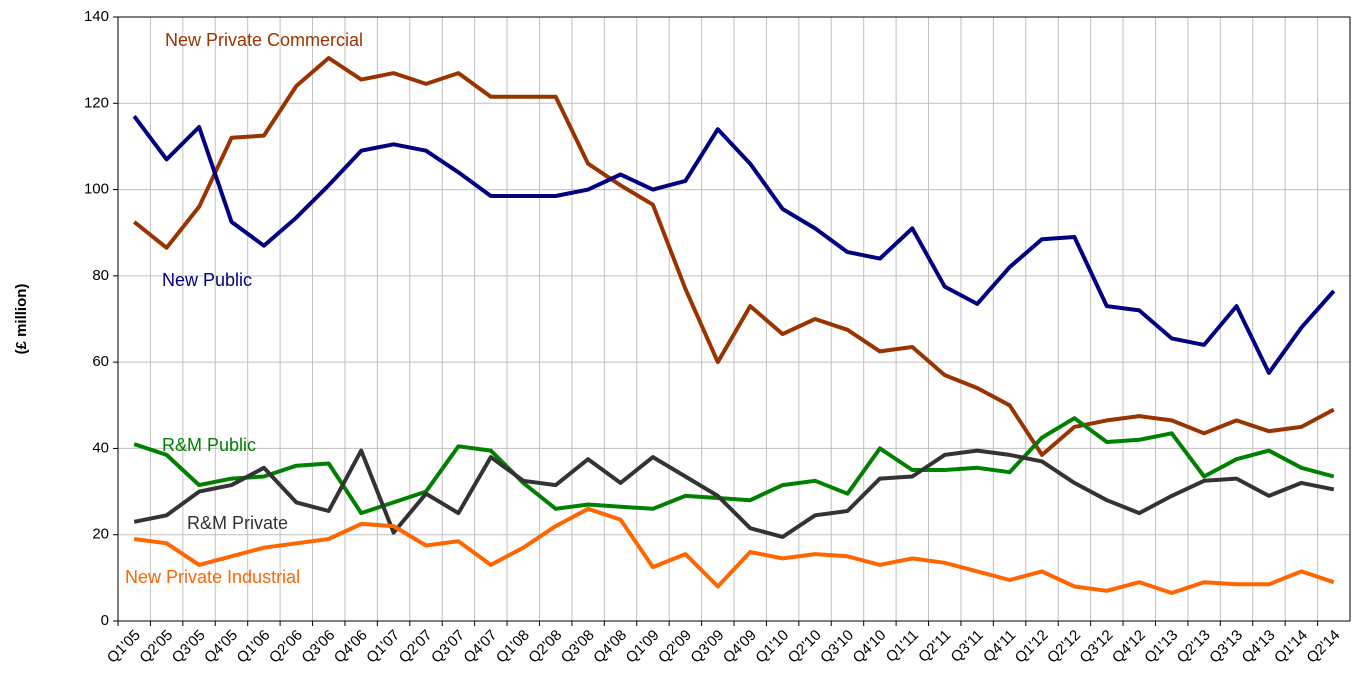 The width and height of the screenshot is (1356, 694). What do you see at coordinates (578, 647) in the screenshot?
I see `x-tick-label: Q3'08` at bounding box center [578, 647].